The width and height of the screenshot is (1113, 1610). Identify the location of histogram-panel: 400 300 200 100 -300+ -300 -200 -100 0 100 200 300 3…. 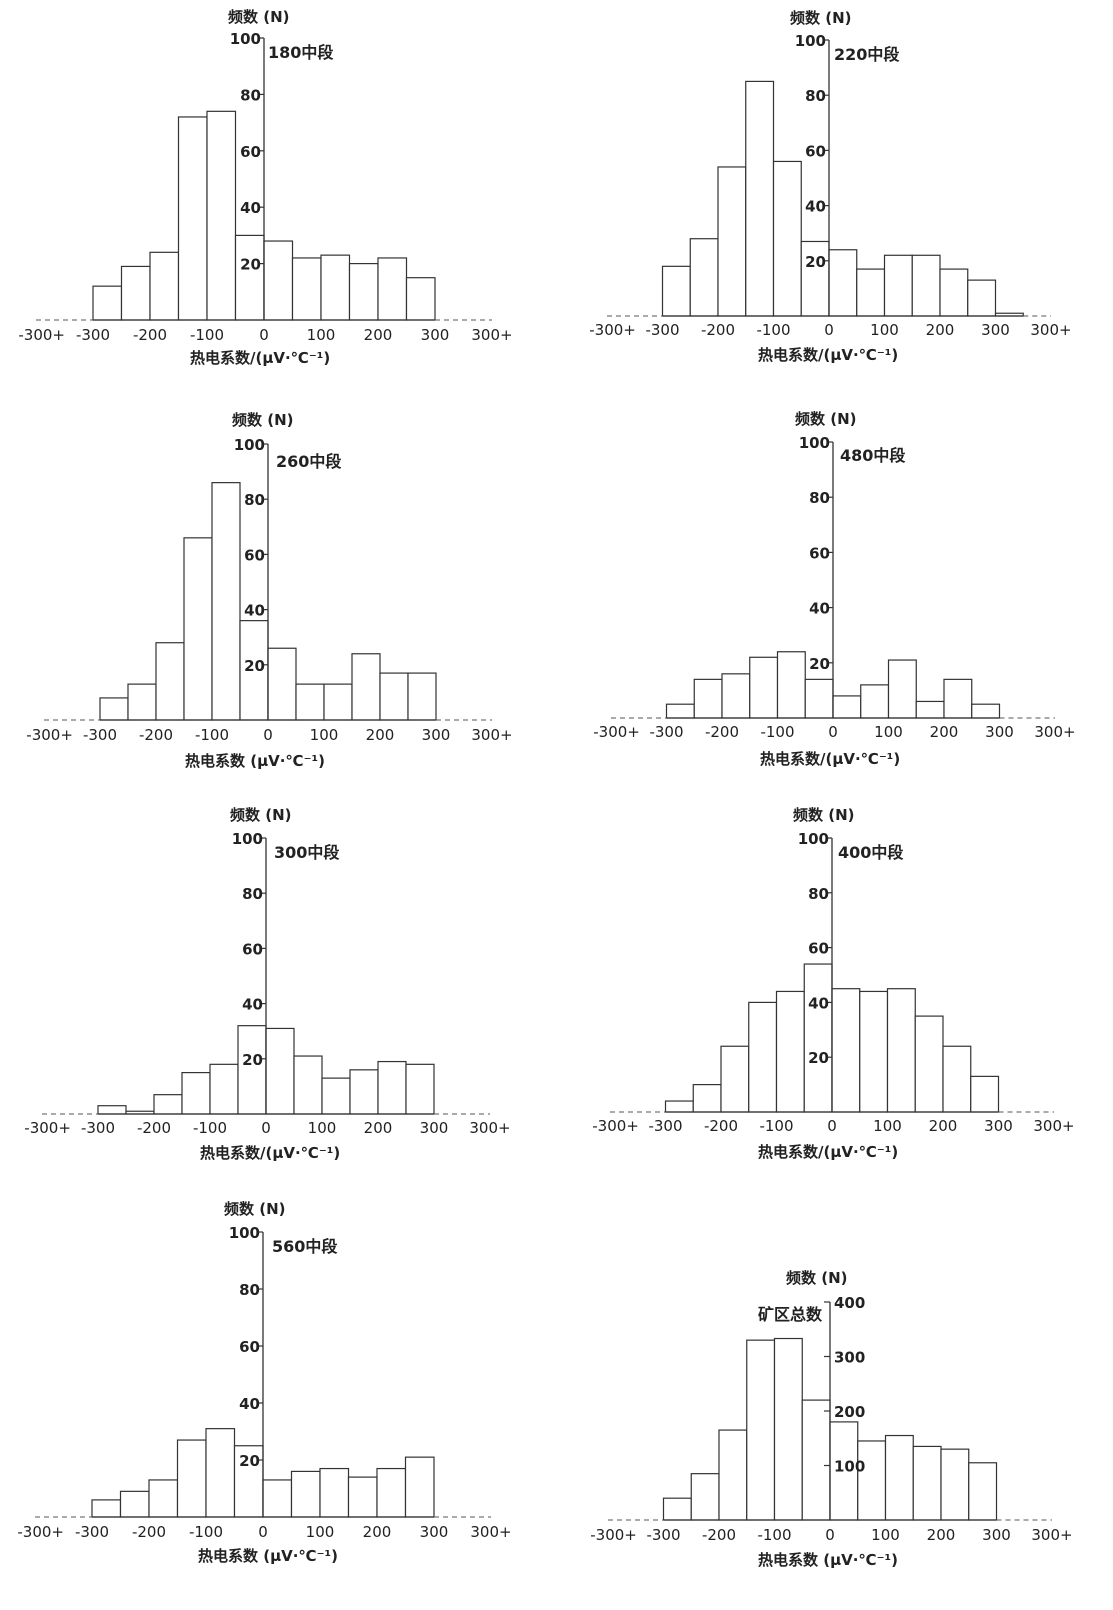
(831, 1419).